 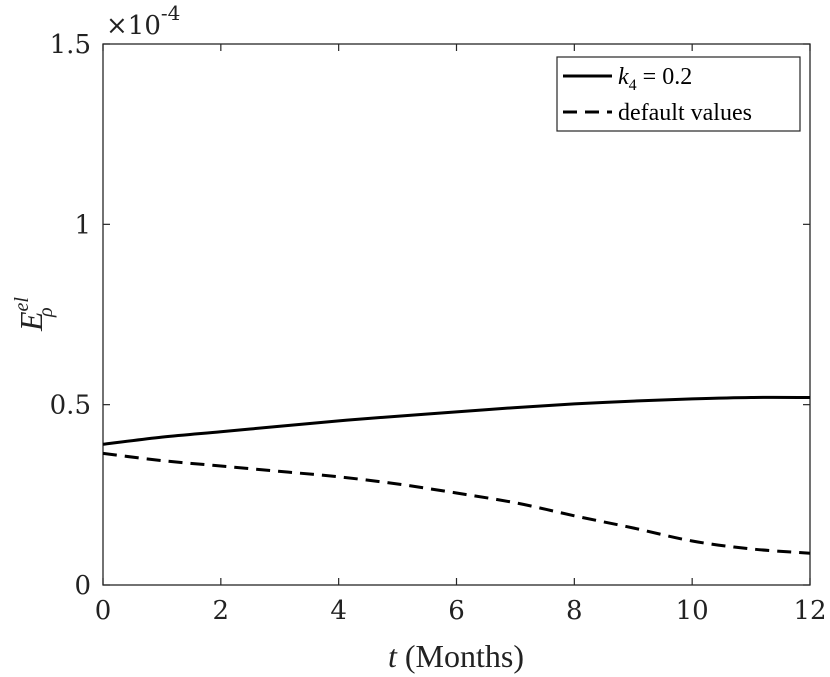 What do you see at coordinates (685, 113) in the screenshot?
I see `legend-entry-2: default values` at bounding box center [685, 113].